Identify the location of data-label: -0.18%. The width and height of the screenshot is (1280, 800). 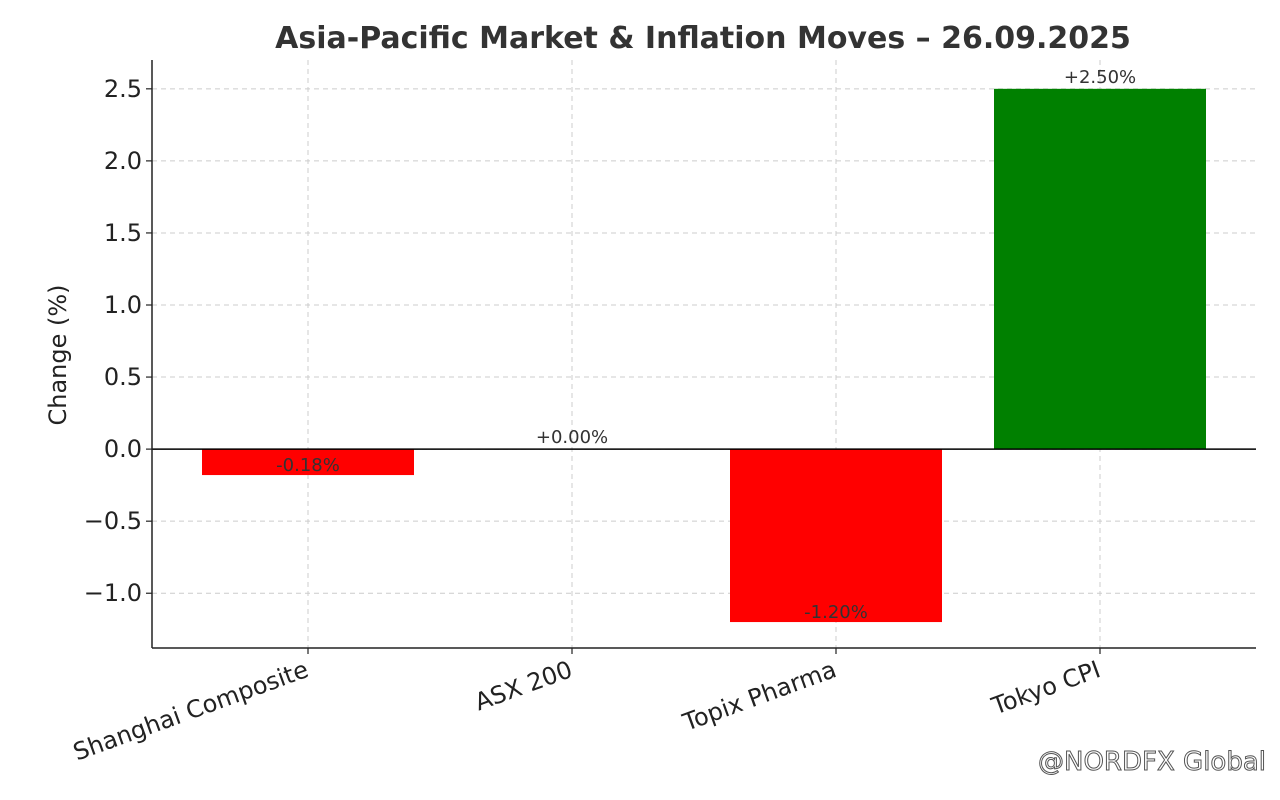
(308, 465).